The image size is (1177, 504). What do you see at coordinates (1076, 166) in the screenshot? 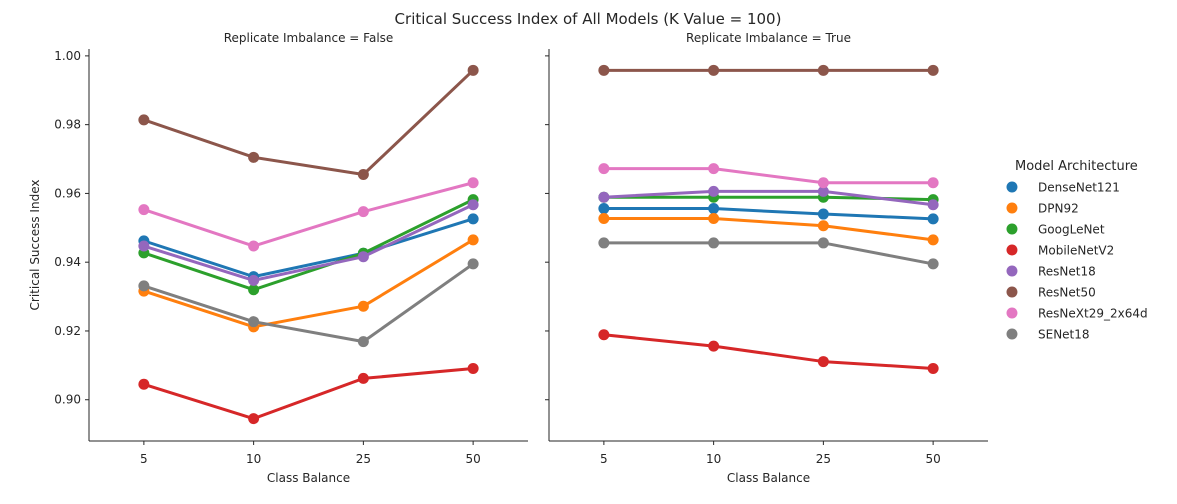
I see `legend-title: Model Architecture` at bounding box center [1076, 166].